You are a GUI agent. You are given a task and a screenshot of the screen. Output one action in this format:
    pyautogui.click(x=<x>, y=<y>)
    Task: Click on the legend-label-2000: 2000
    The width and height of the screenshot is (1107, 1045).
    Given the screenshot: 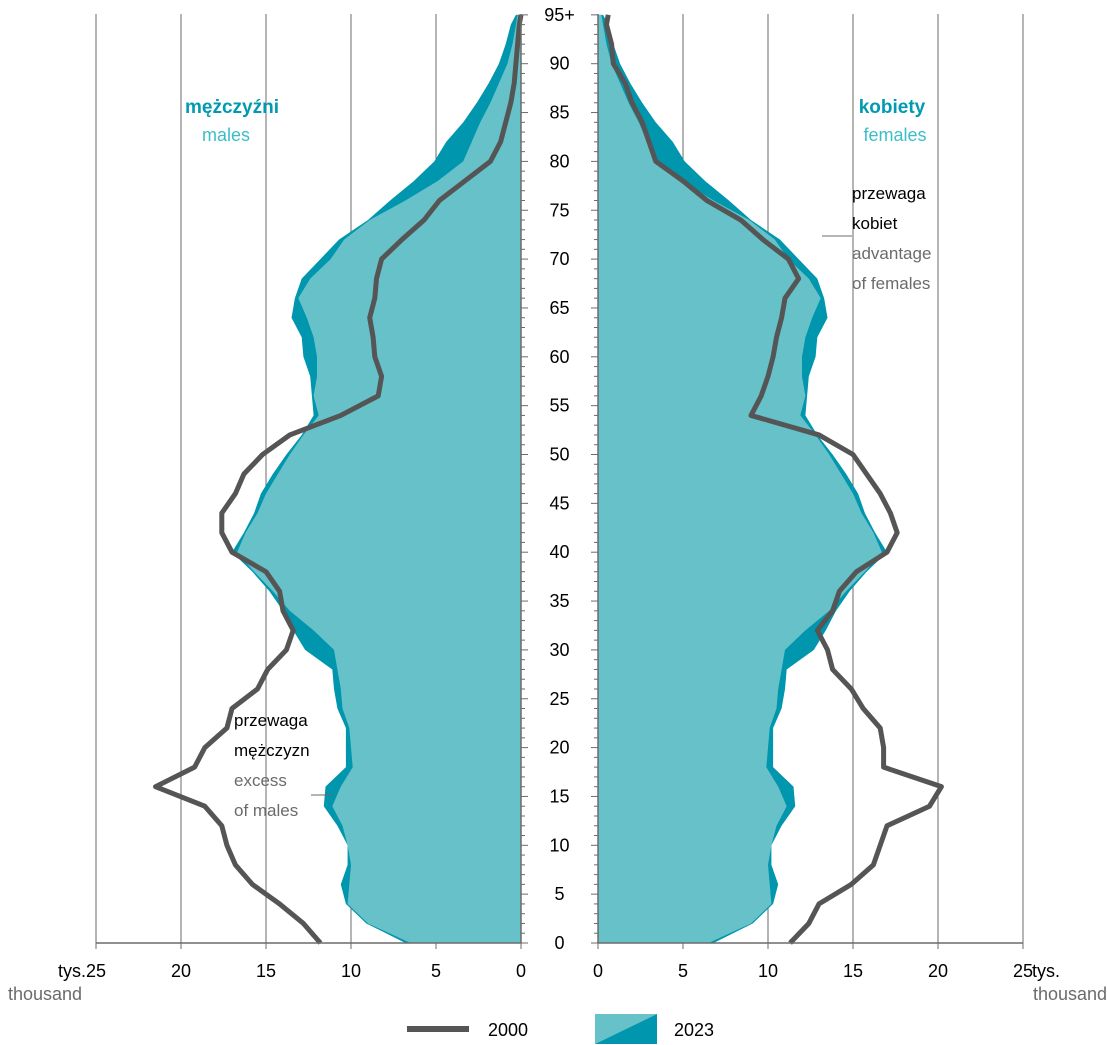 What is the action you would take?
    pyautogui.click(x=508, y=1030)
    